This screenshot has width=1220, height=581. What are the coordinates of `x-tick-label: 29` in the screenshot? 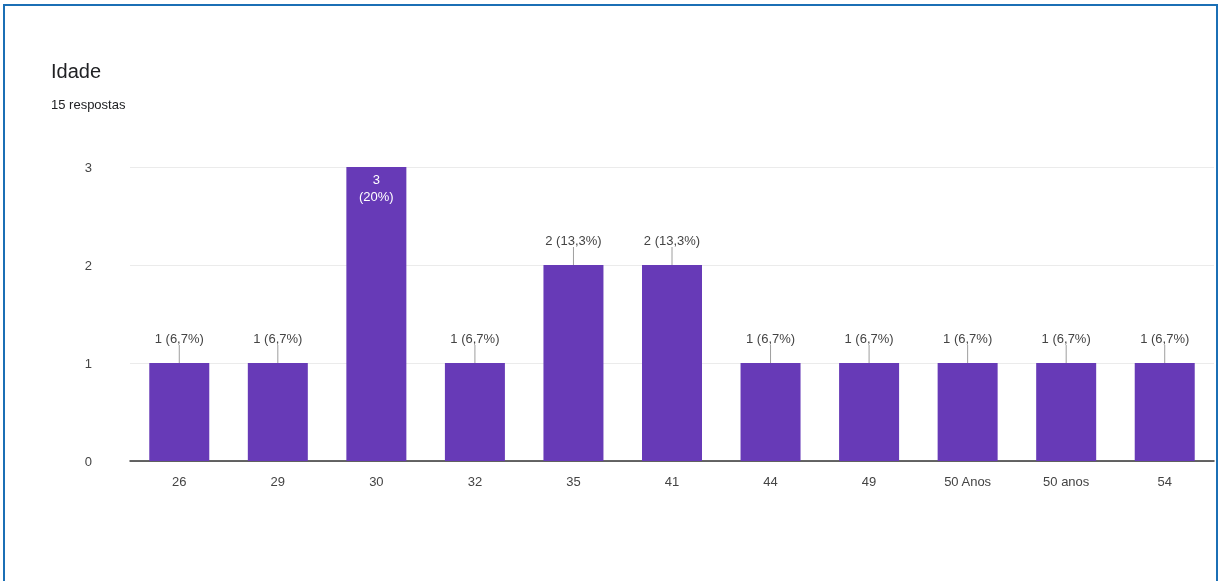 It's located at (278, 481).